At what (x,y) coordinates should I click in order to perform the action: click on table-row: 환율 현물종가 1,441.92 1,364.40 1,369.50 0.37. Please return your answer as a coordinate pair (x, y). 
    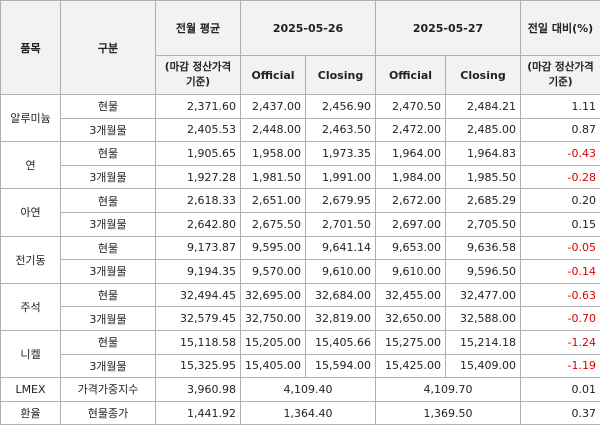
    Looking at the image, I should click on (300, 413).